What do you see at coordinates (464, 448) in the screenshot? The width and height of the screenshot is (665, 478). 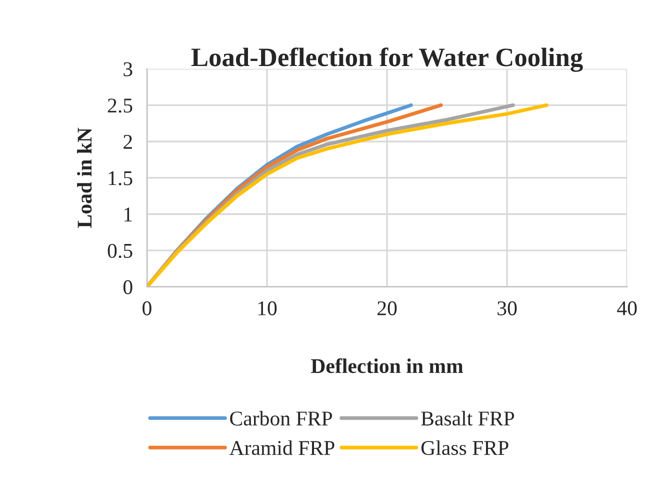 I see `legend-label: Glass FRP` at bounding box center [464, 448].